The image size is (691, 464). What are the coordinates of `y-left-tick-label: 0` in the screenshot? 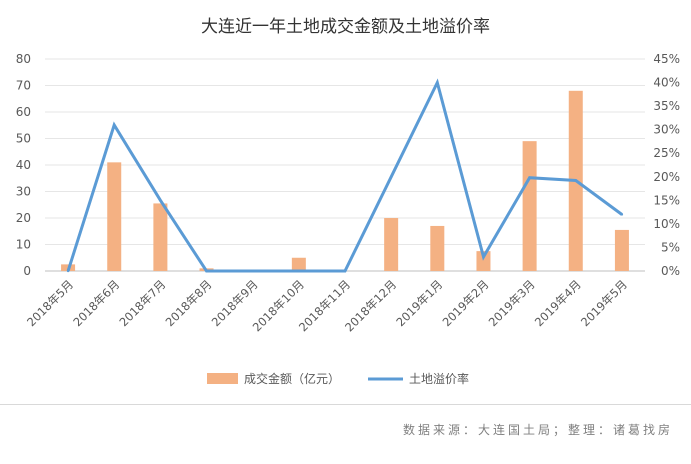 It's located at (27, 271).